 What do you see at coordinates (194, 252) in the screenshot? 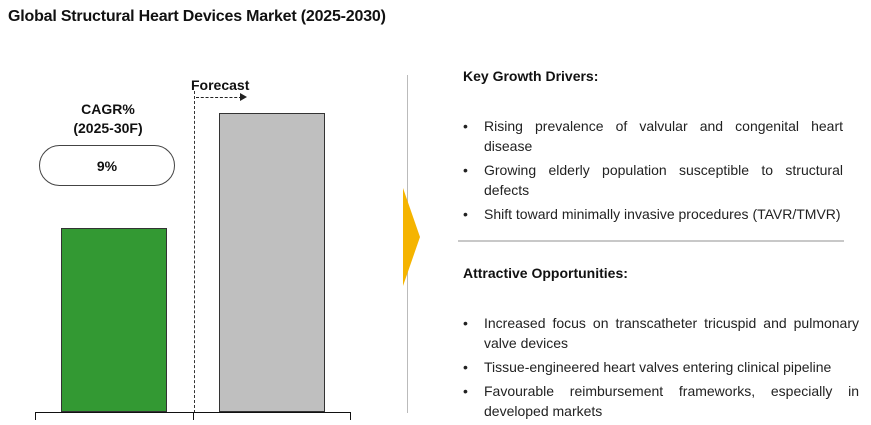
I see `forecast-divider` at bounding box center [194, 252].